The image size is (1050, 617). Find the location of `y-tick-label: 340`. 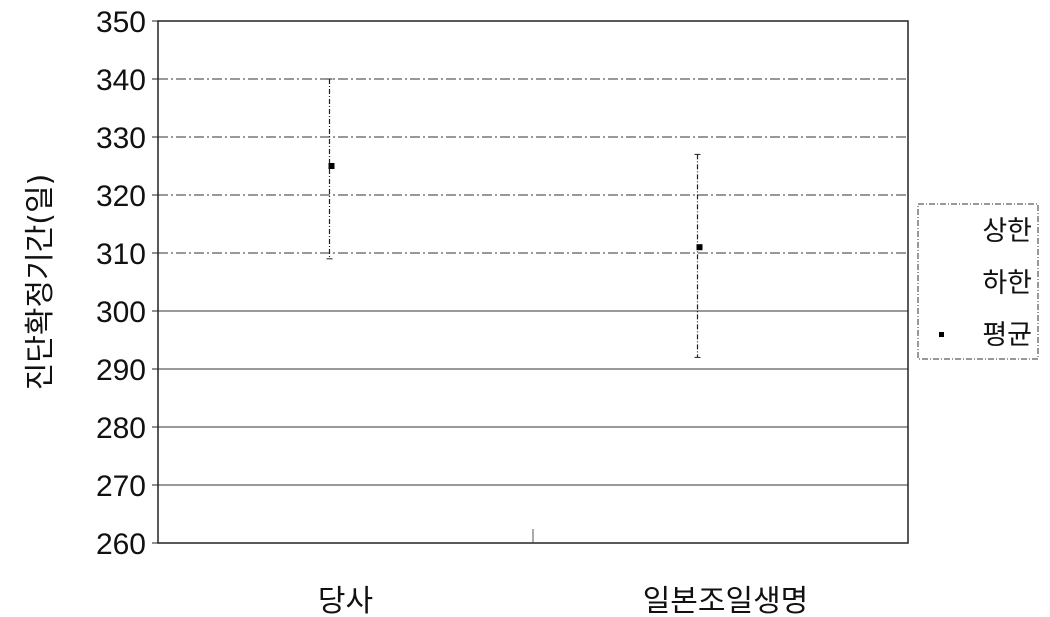

y-tick-label: 340 is located at coordinates (121, 80).